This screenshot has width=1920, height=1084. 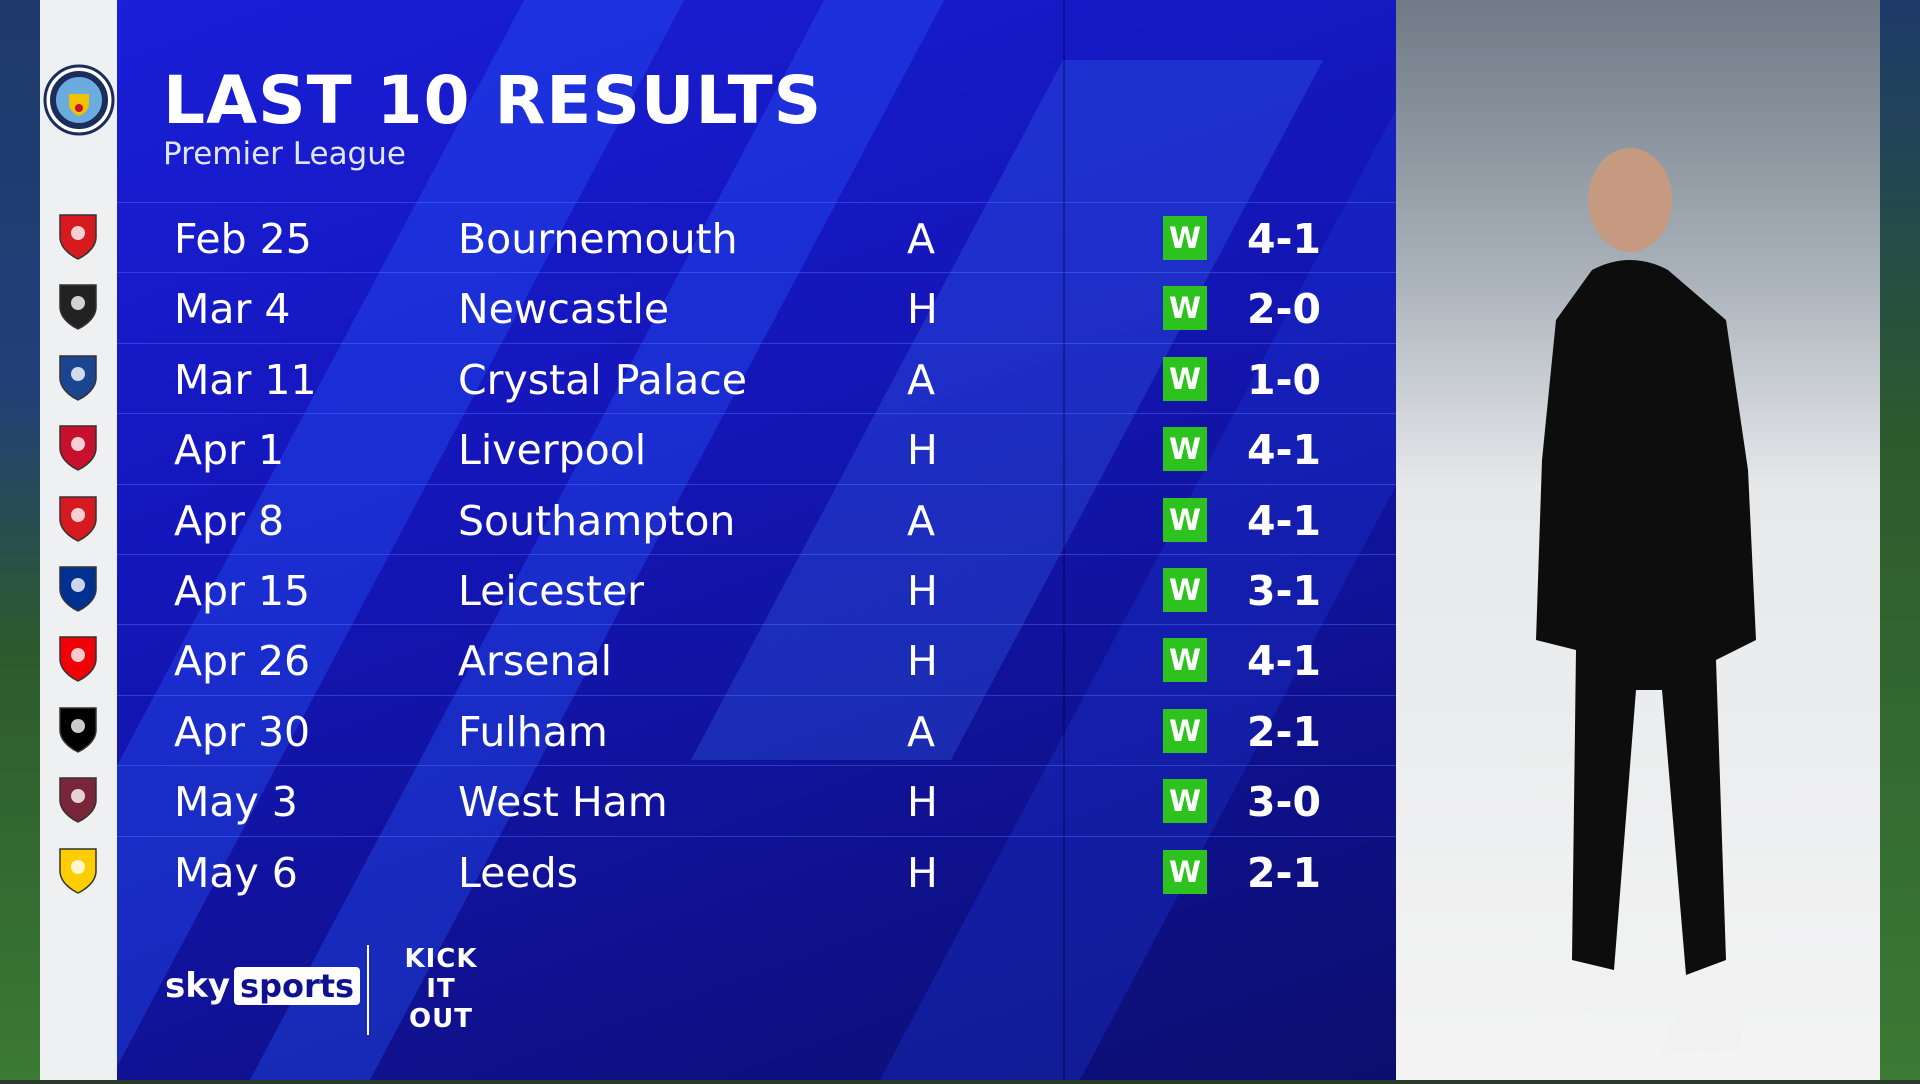 What do you see at coordinates (242, 591) in the screenshot?
I see `match-date: Apr 15` at bounding box center [242, 591].